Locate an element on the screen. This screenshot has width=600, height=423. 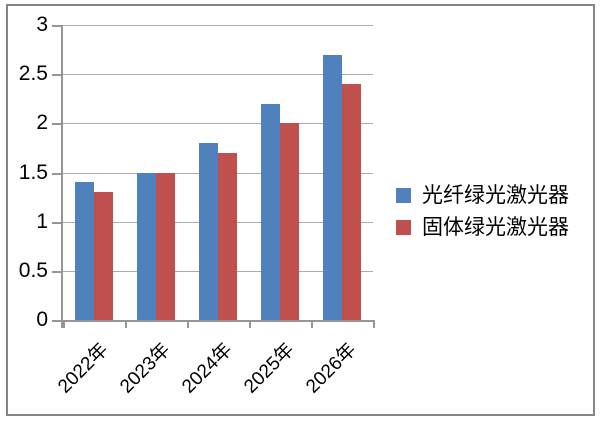
legend-swatch-blue is located at coordinates (403, 195).